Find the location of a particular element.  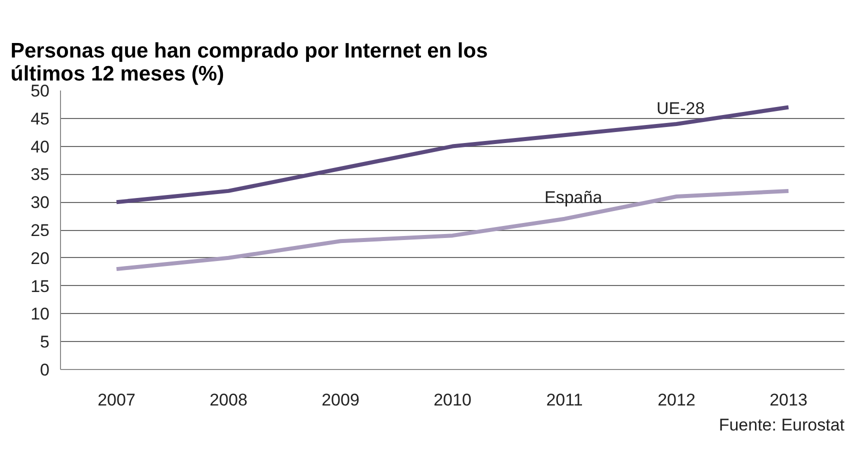

x-tick-label: 2008 is located at coordinates (229, 400).